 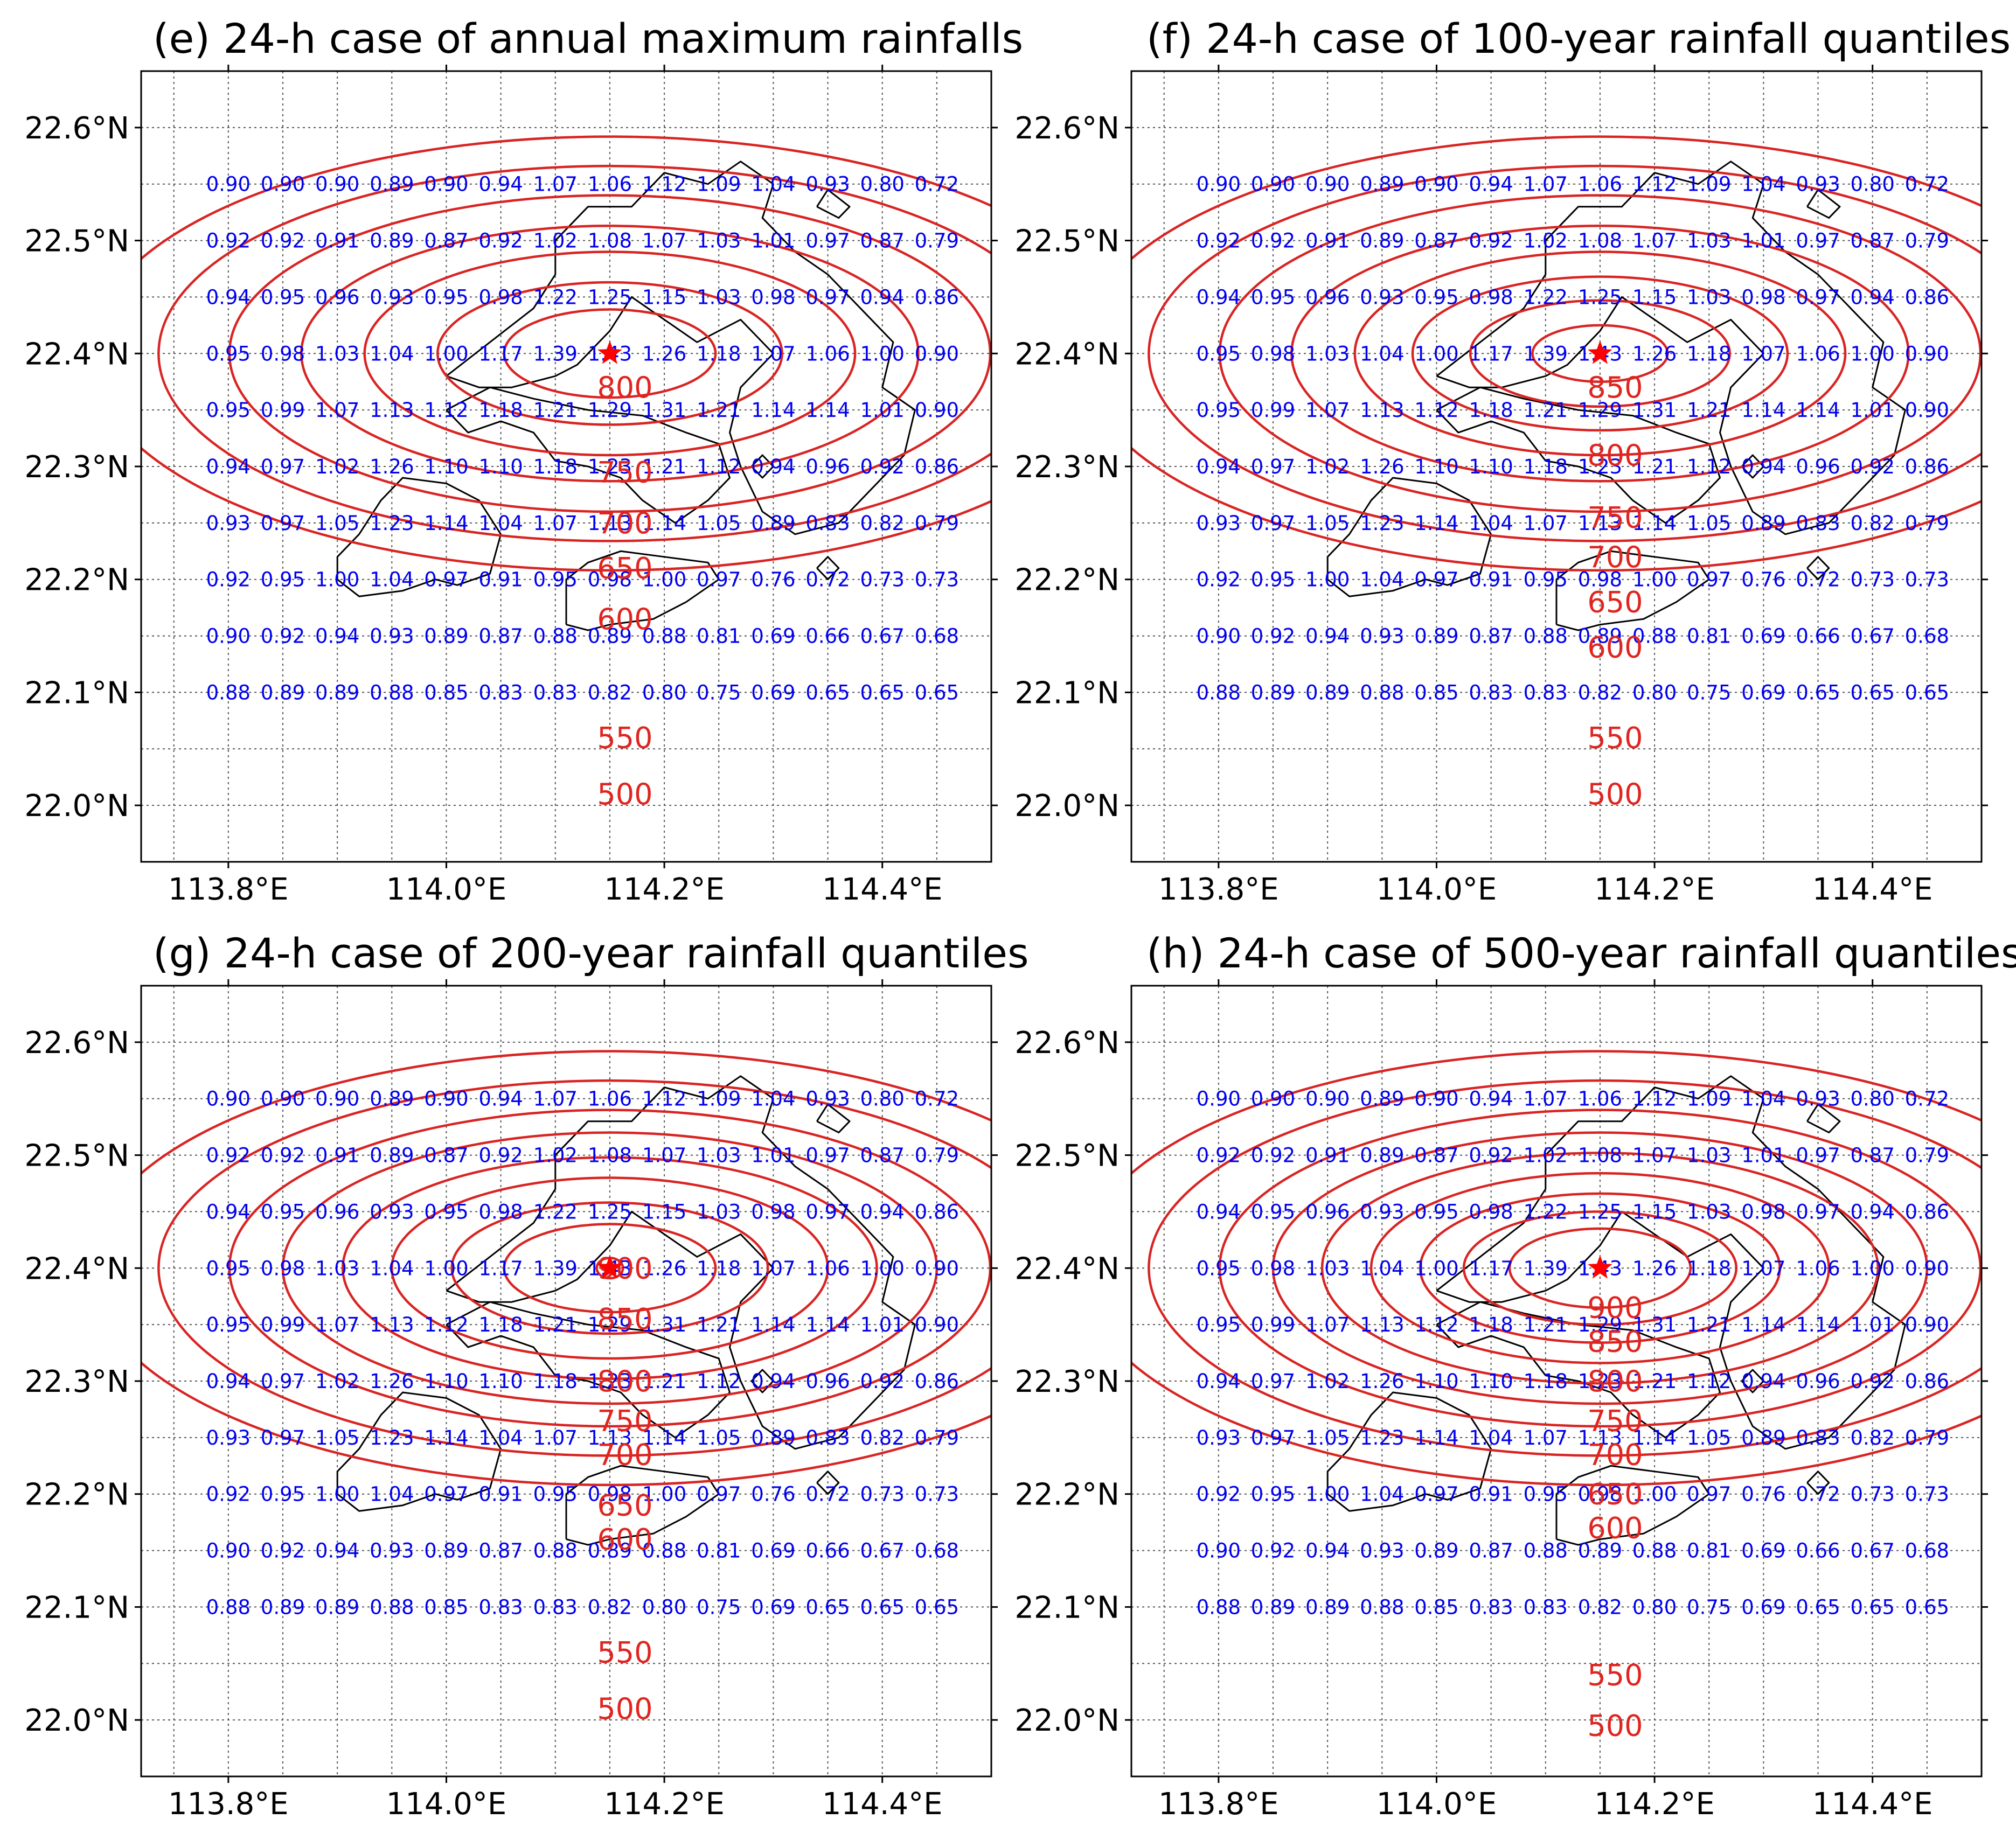 What do you see at coordinates (76, 806) in the screenshot?
I see `lat-tick-label: 22.0°N` at bounding box center [76, 806].